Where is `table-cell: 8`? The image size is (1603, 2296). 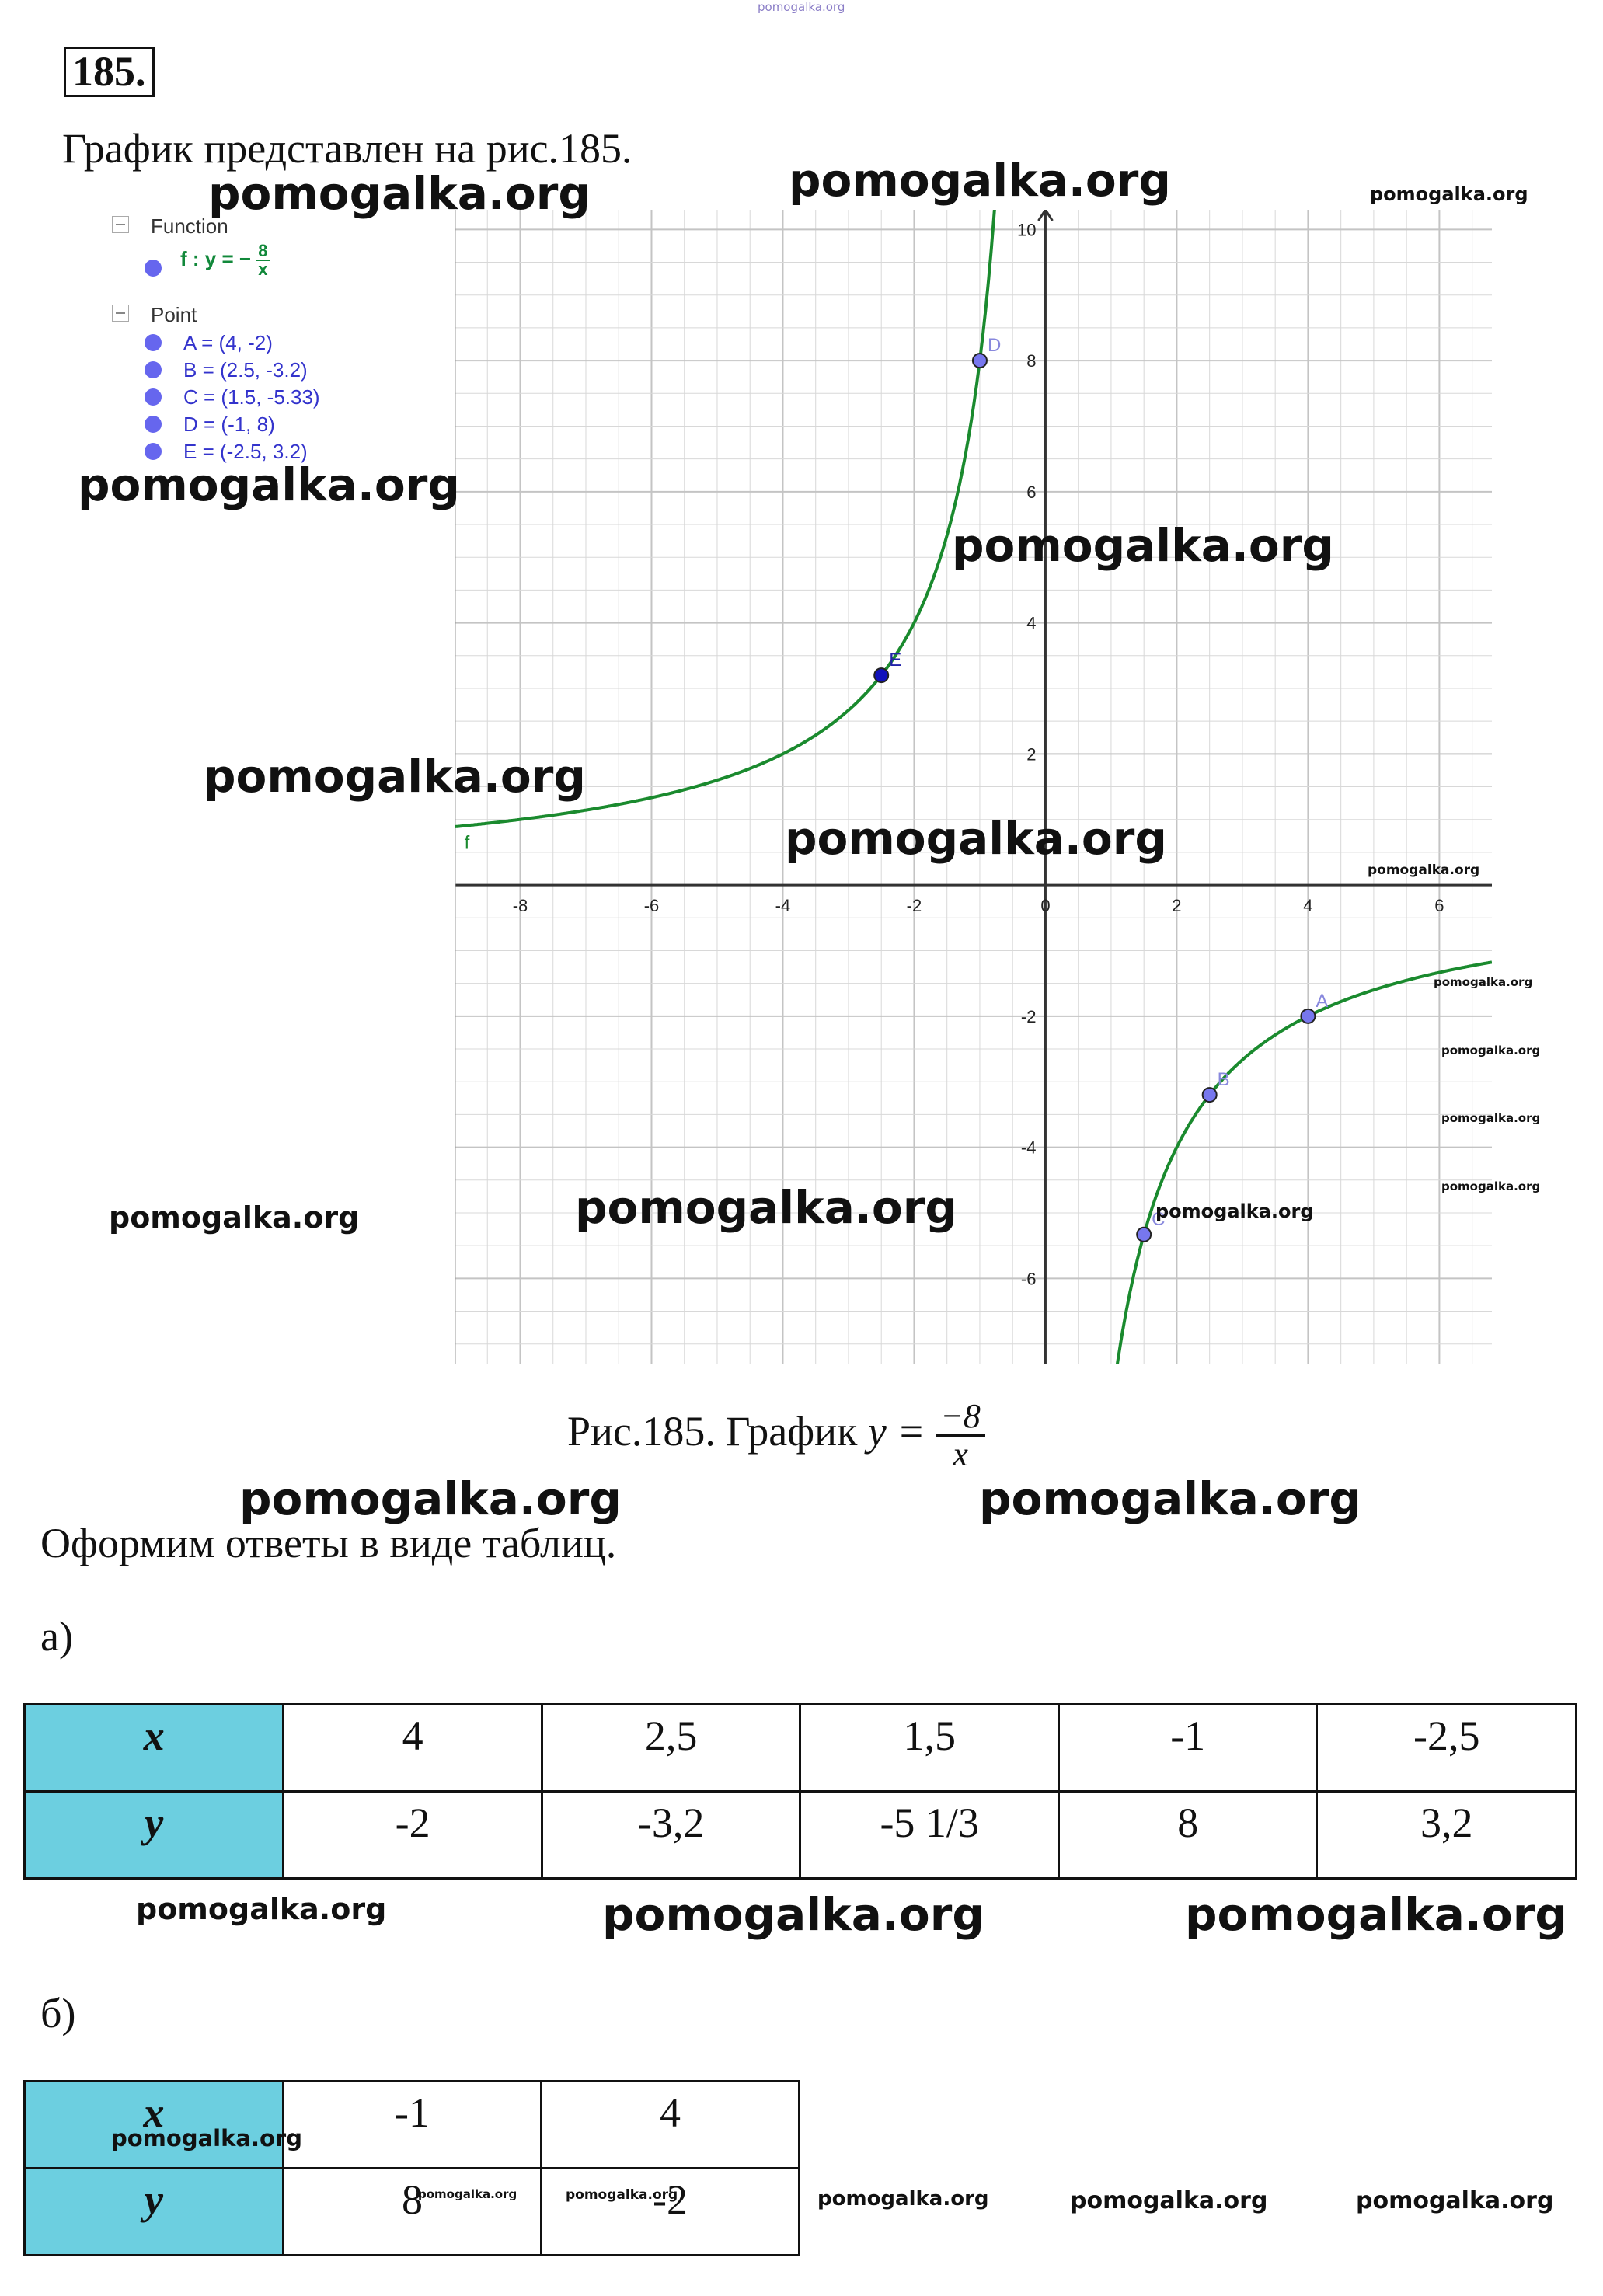 table-cell: 8 is located at coordinates (411, 2211).